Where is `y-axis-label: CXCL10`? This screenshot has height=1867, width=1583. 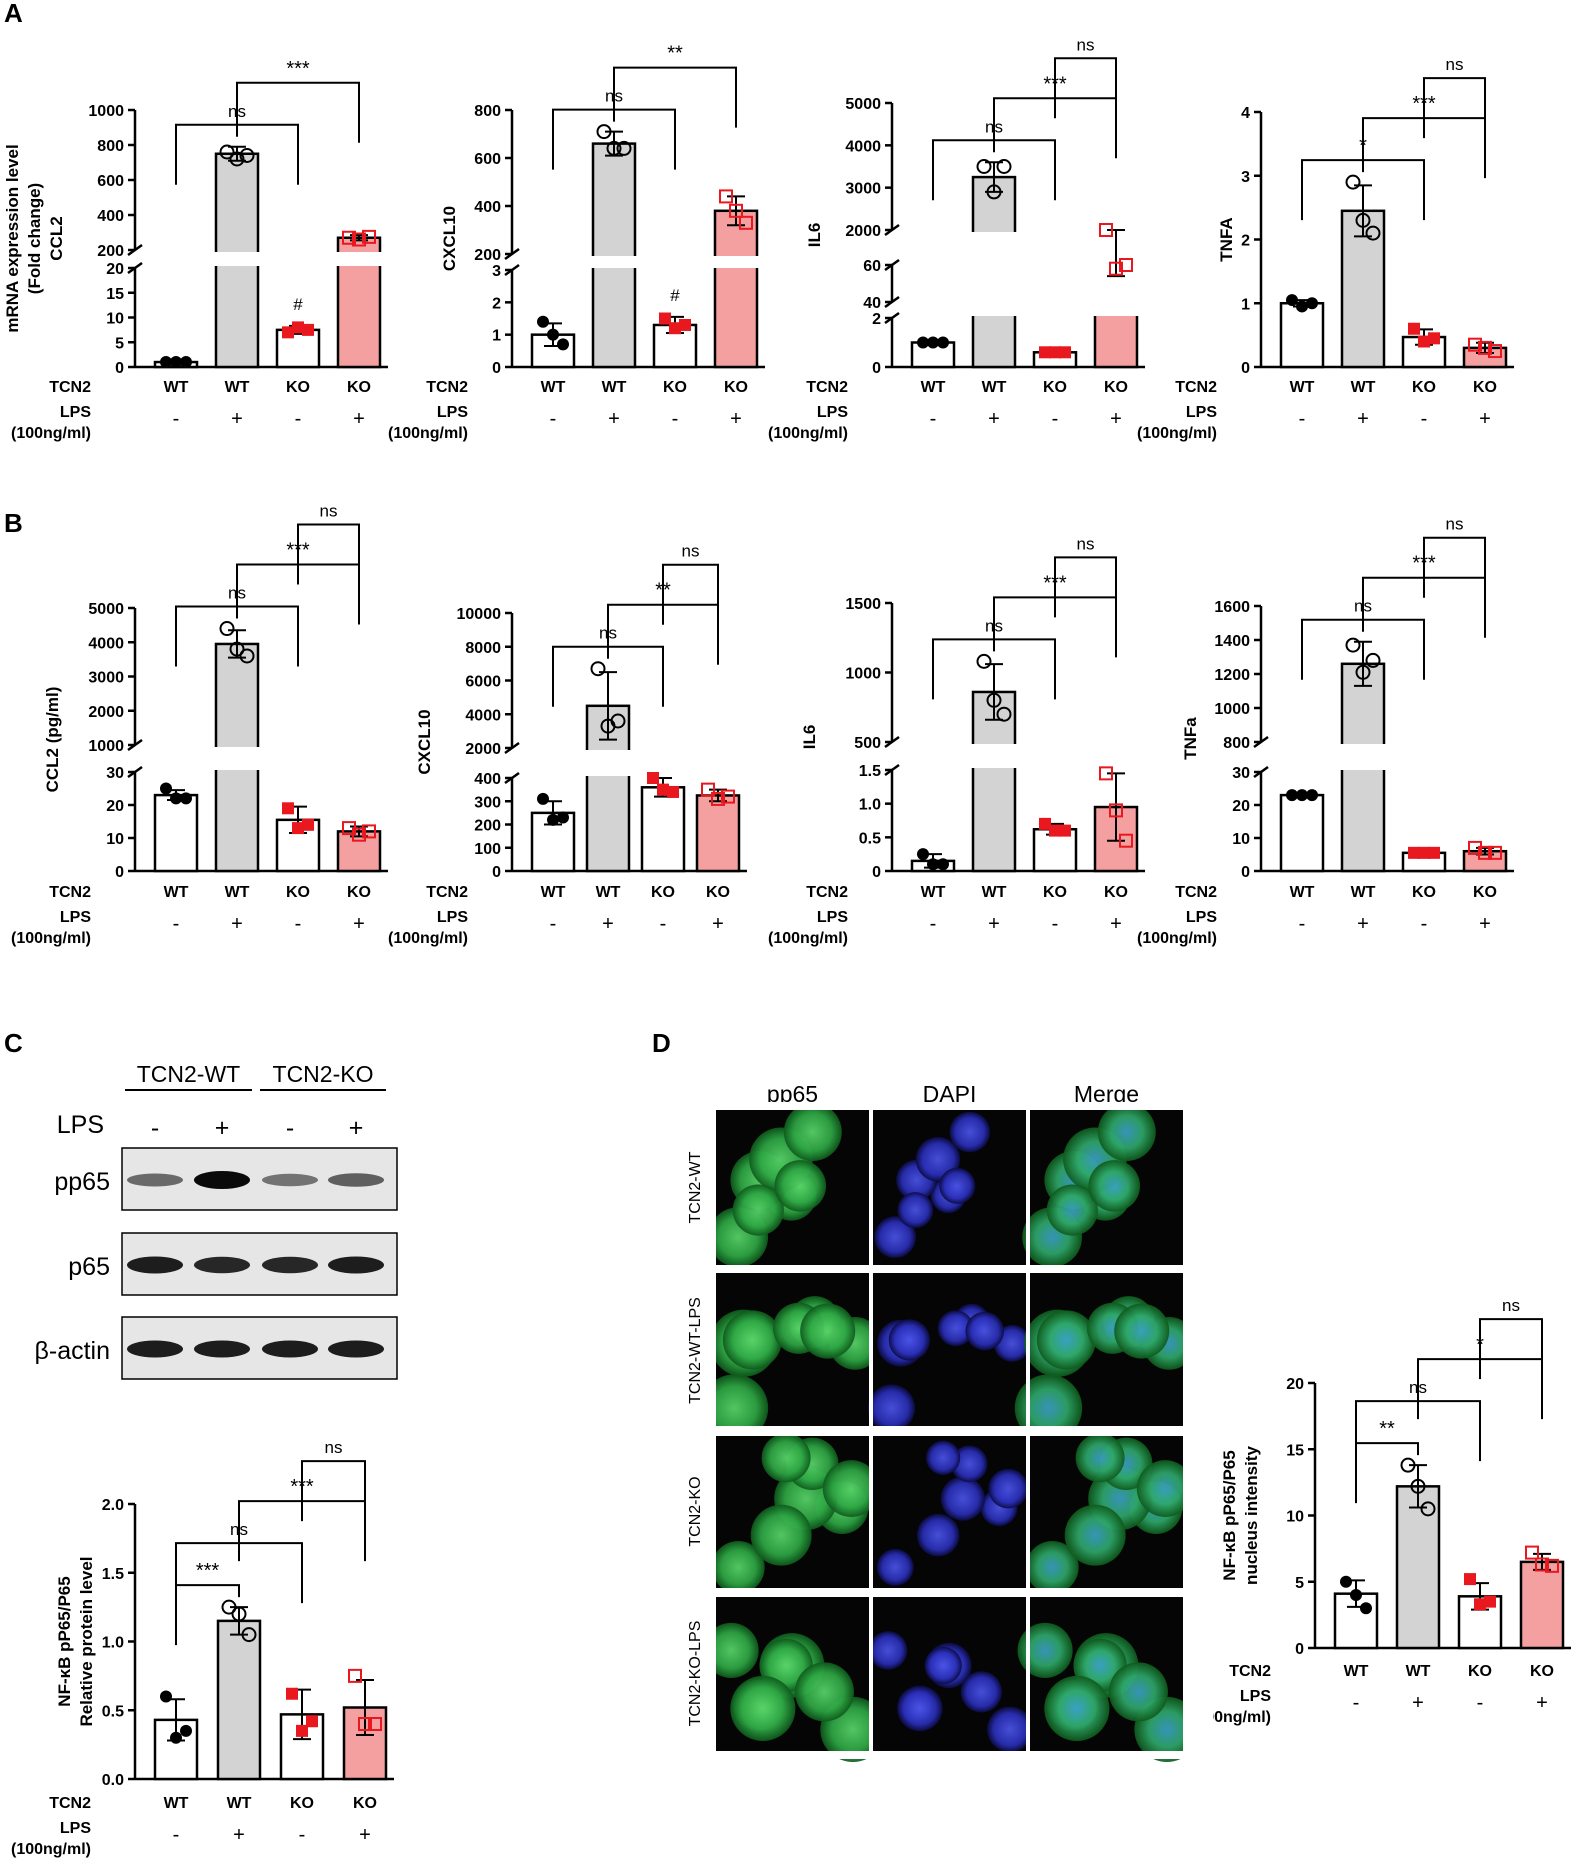
y-axis-label: CXCL10 is located at coordinates (449, 238).